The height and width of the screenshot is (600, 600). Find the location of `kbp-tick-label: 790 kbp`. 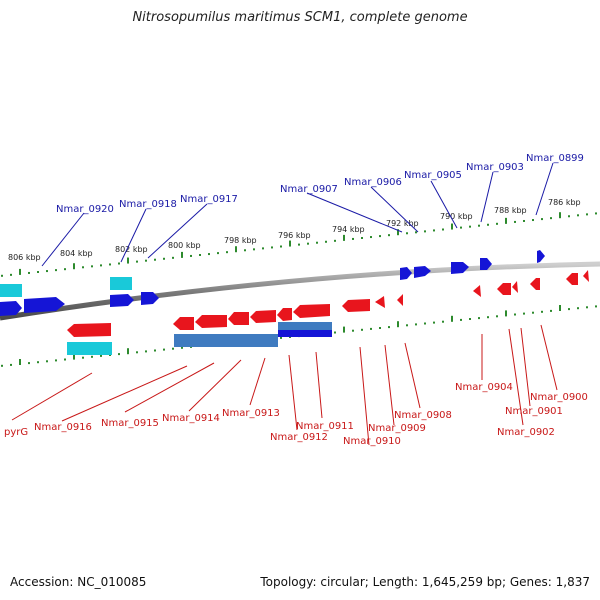

kbp-tick-label: 790 kbp is located at coordinates (456, 216).